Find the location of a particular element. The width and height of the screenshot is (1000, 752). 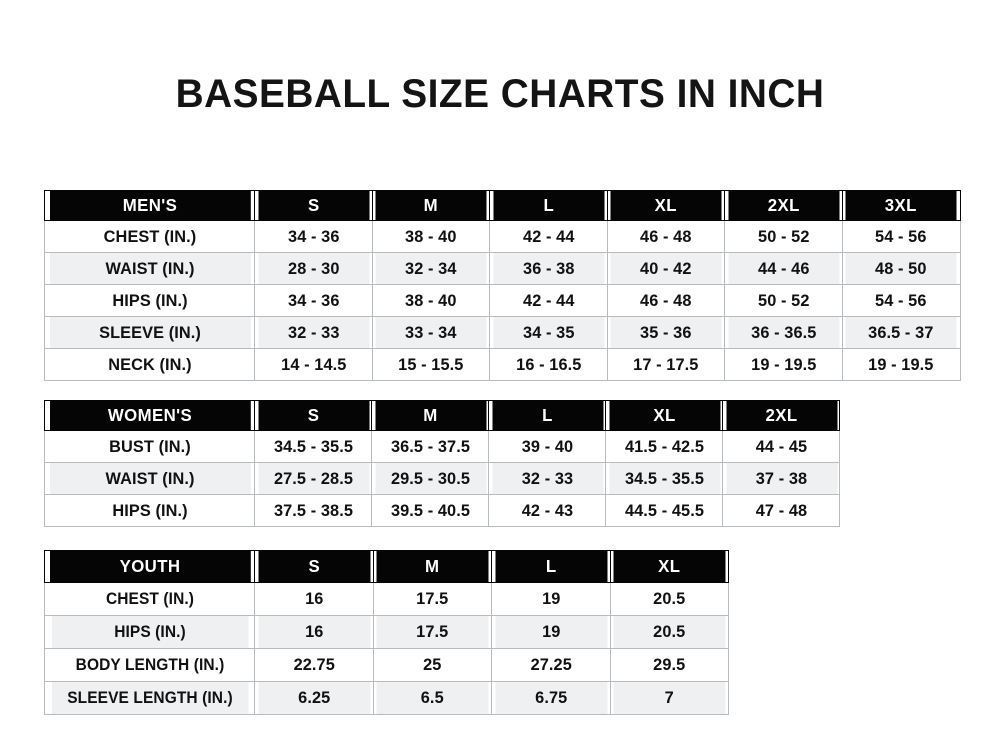

measurement-cell: 44 - 46 is located at coordinates (783, 268).